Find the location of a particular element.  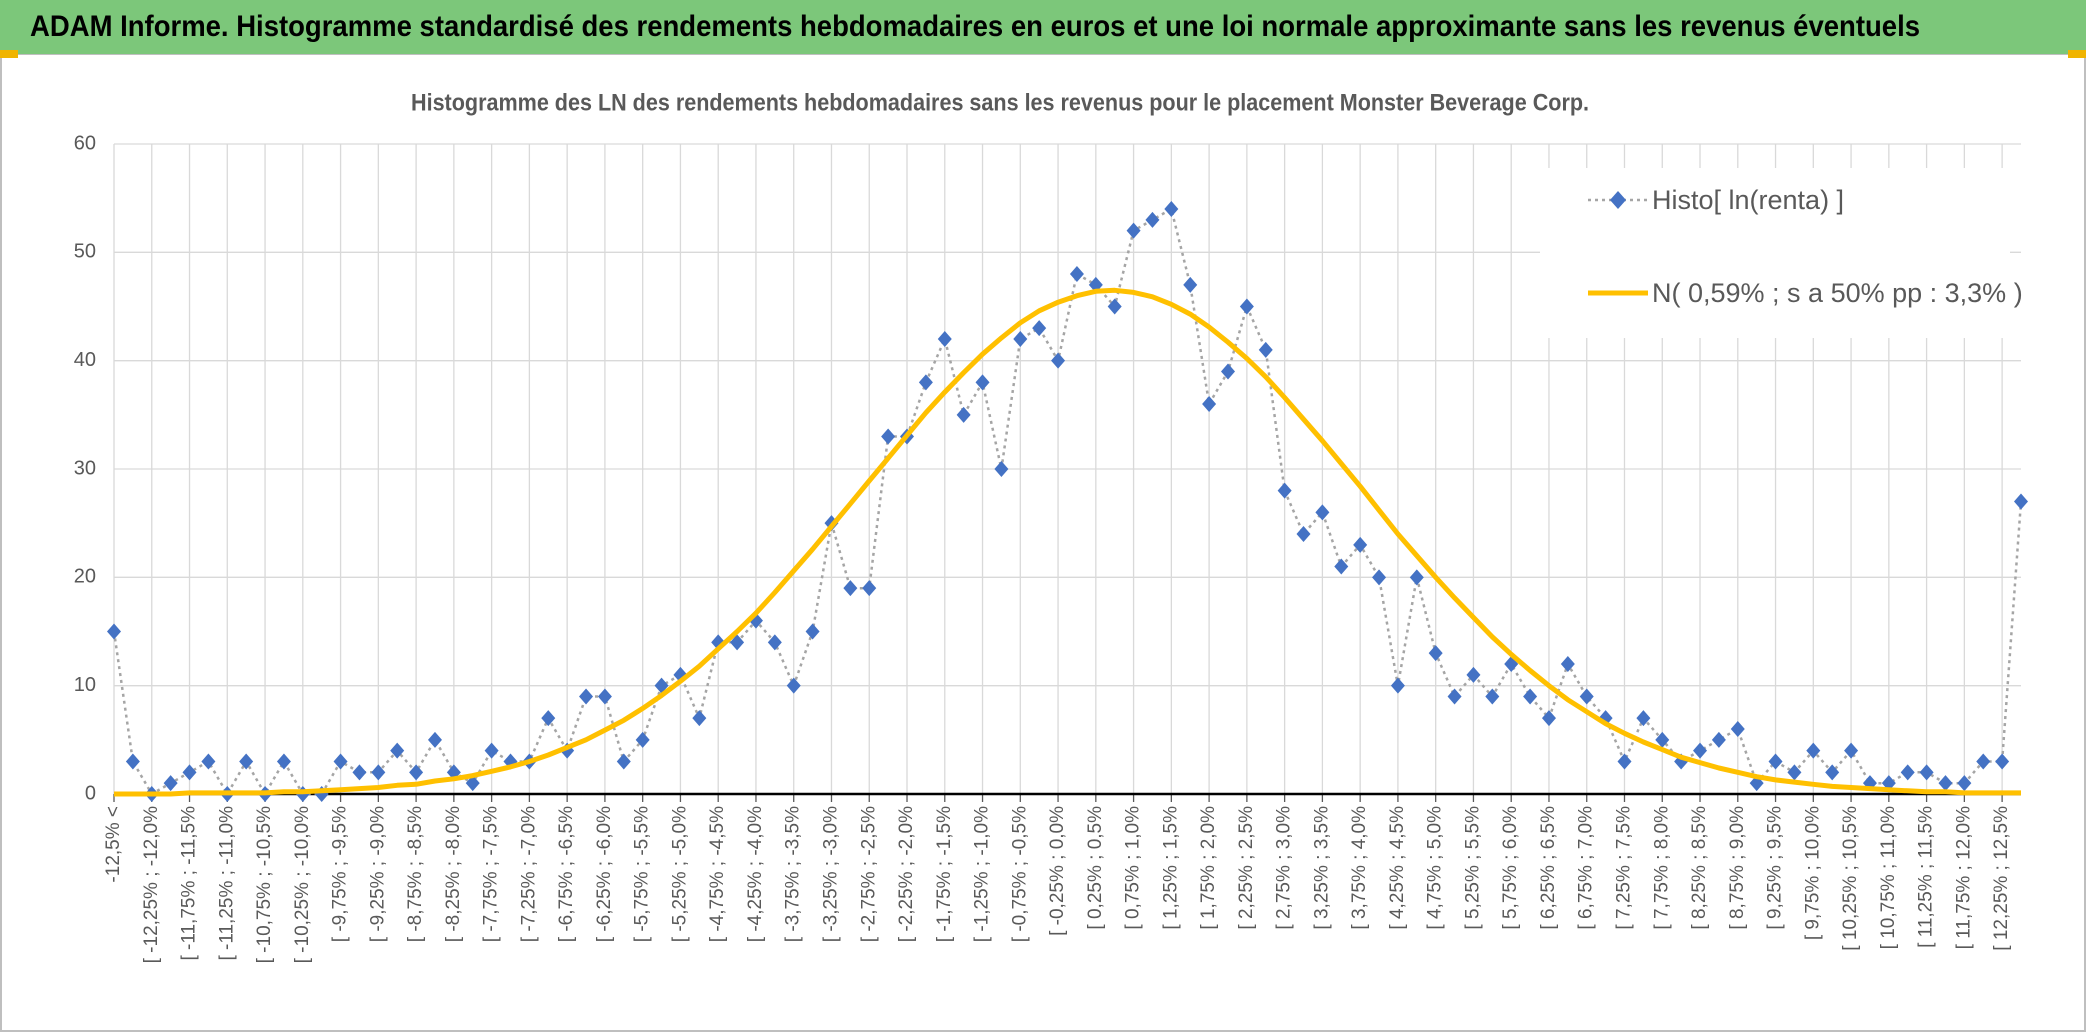

x-tick-label: [ -0,75% ; -0,5% is located at coordinates (1019, 874).